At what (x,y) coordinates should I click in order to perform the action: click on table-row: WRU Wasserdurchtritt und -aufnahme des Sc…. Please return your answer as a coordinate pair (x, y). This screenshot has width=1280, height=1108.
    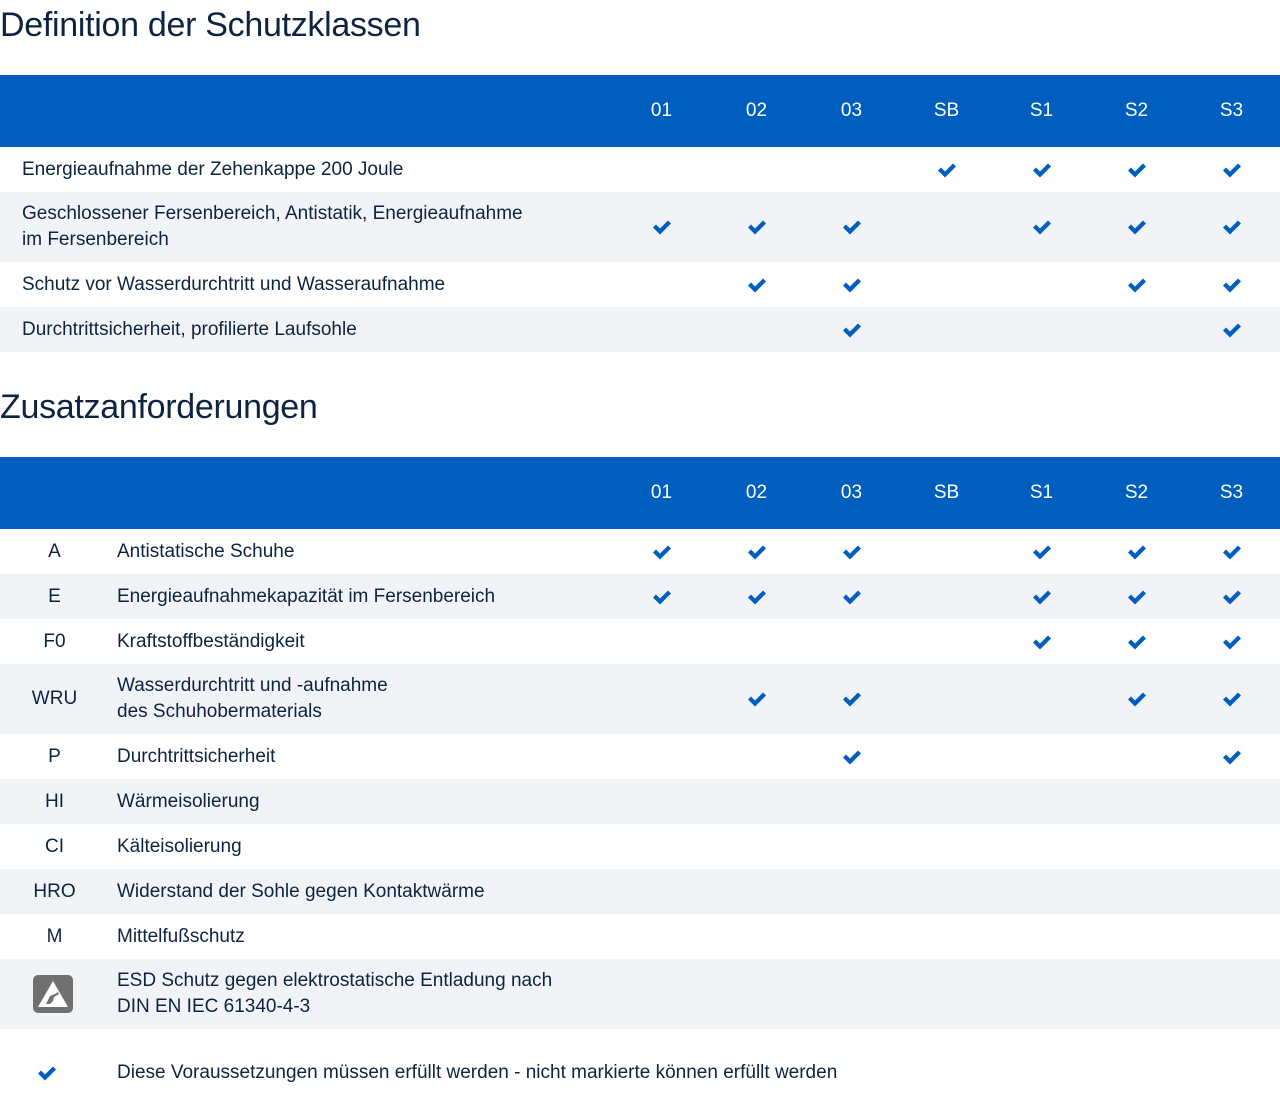
    Looking at the image, I should click on (640, 699).